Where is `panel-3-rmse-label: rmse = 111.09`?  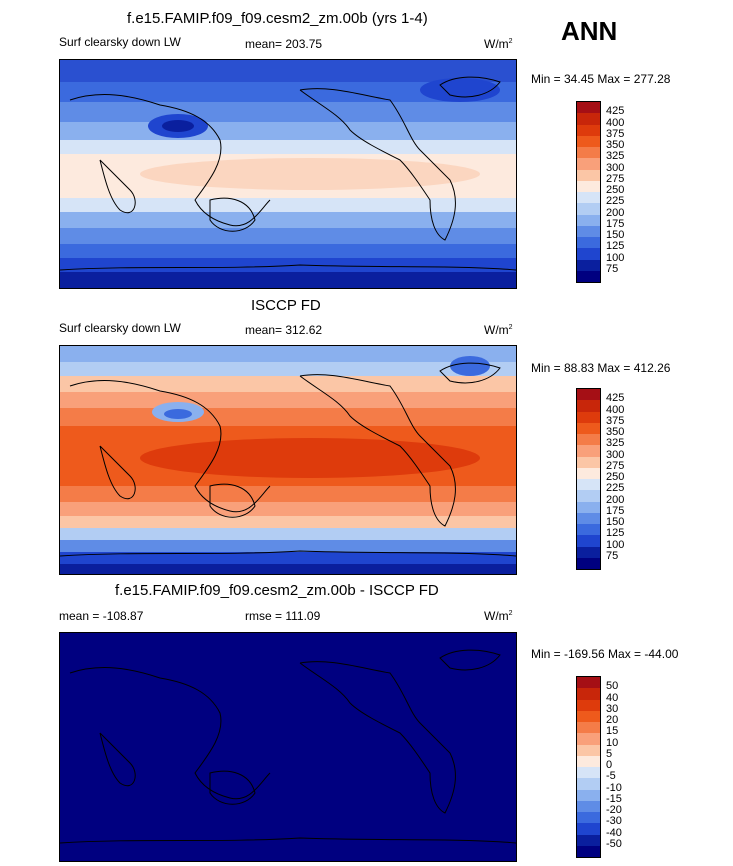 panel-3-rmse-label: rmse = 111.09 is located at coordinates (283, 616).